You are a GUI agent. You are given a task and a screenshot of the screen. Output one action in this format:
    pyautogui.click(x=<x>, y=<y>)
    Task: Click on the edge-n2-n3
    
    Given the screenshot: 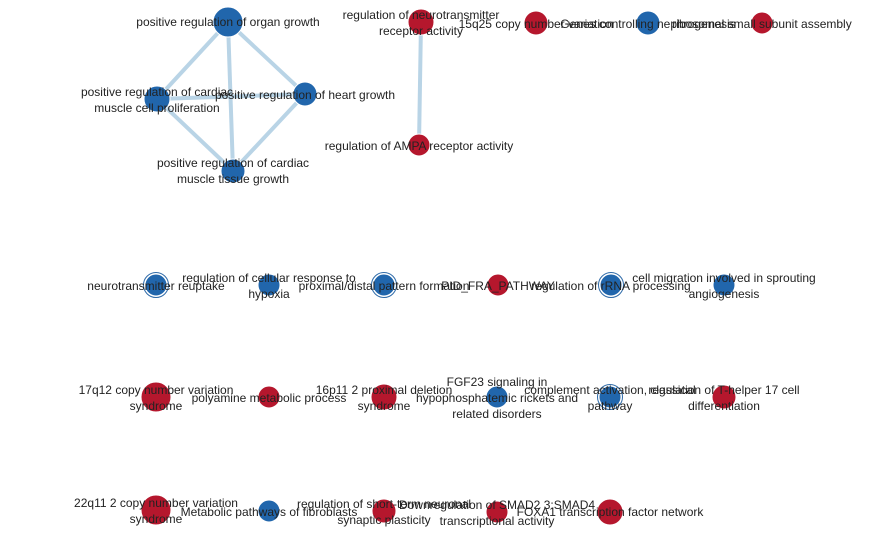 What is the action you would take?
    pyautogui.click(x=231, y=96)
    